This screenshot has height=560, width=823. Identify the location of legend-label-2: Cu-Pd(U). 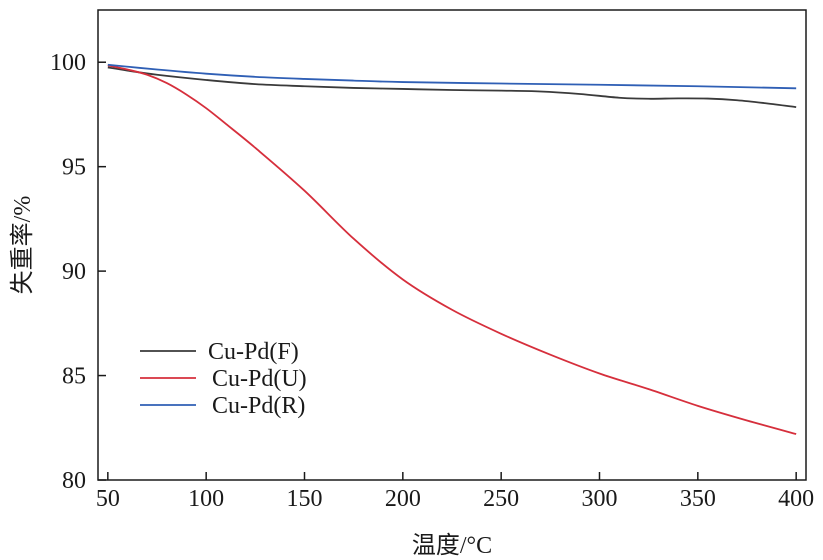
(259, 379).